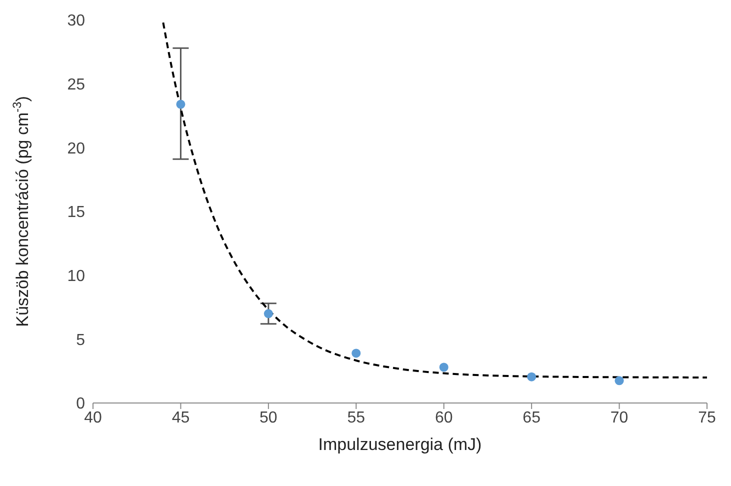 The height and width of the screenshot is (486, 731). Describe the element at coordinates (443, 417) in the screenshot. I see `x-tick-label: 60` at that location.